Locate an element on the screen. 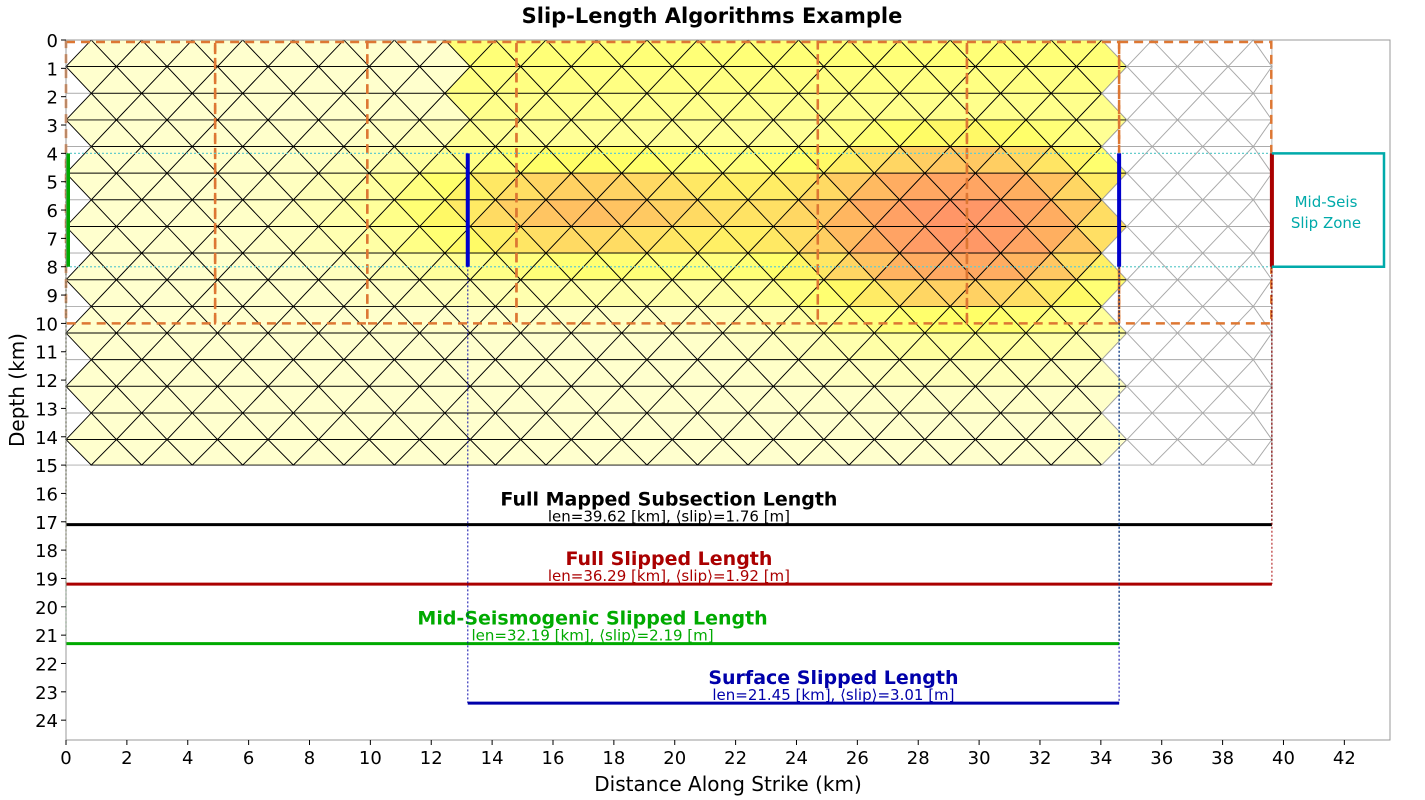  x-axis-label: Distance Along Strike (km) is located at coordinates (728, 784).